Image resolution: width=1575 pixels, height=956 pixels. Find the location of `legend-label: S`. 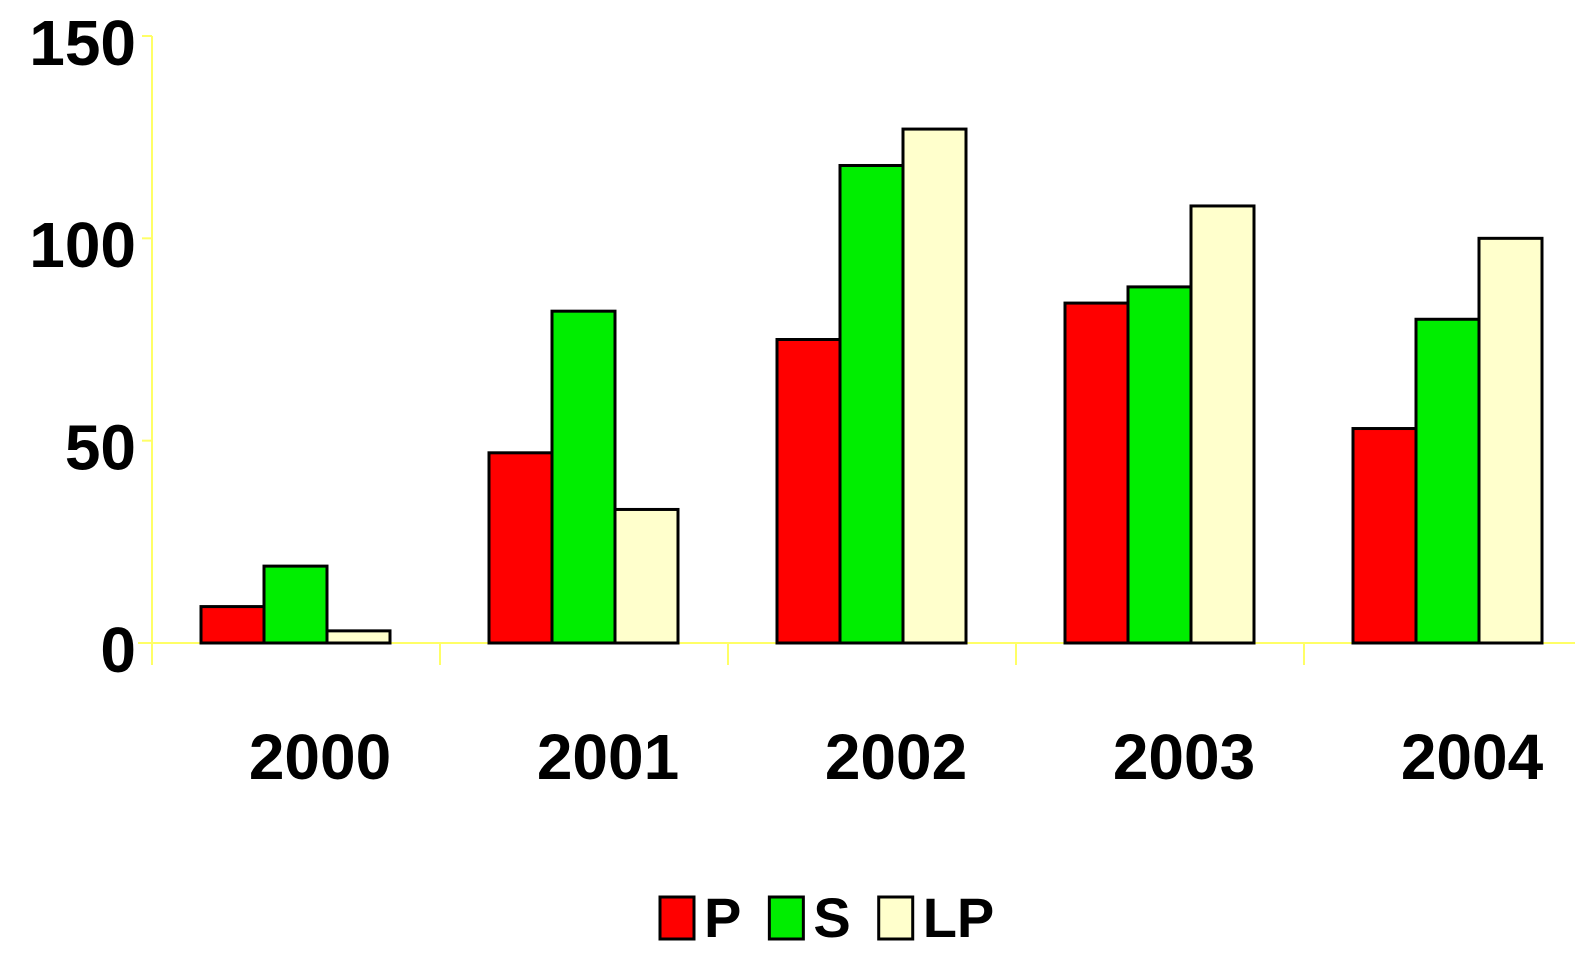

legend-label: S is located at coordinates (831, 917).